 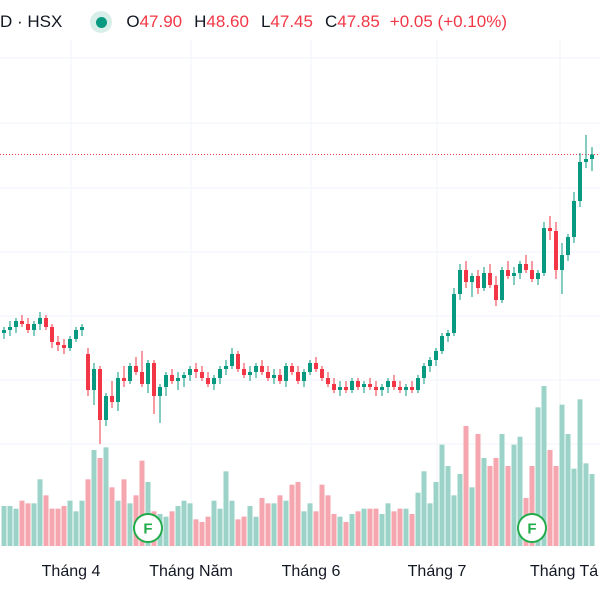 I want to click on green-dot-icon, so click(x=101, y=22).